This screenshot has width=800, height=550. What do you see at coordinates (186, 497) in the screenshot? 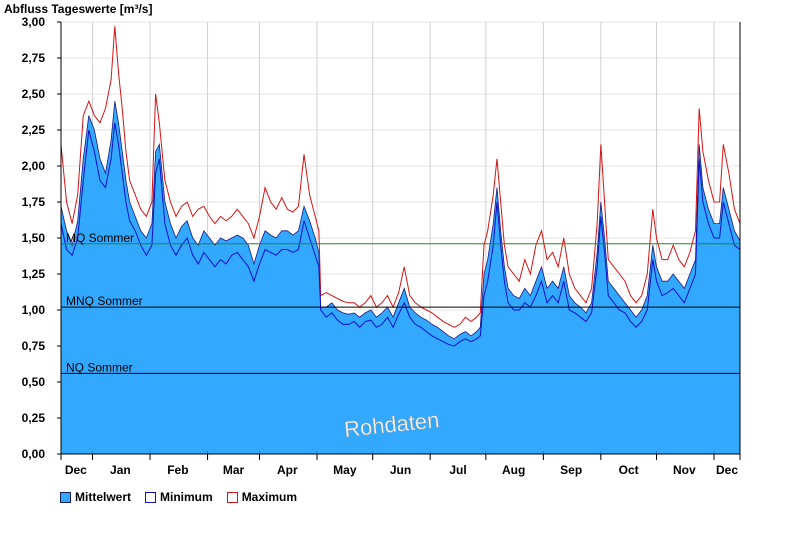
I see `legend-label-minimum: Minimum` at bounding box center [186, 497].